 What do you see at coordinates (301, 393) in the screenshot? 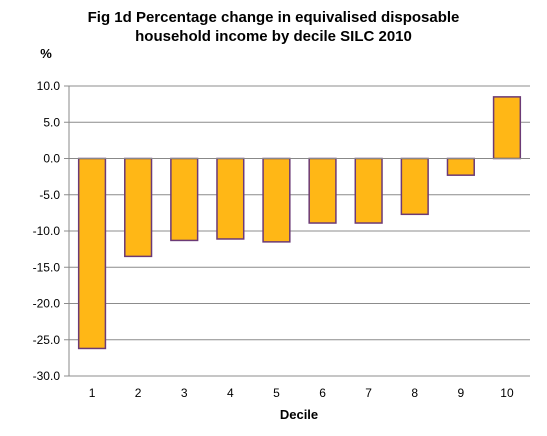
I see `x-tick-labels: 1 2 3 4 5 6 7 8 9 10` at bounding box center [301, 393].